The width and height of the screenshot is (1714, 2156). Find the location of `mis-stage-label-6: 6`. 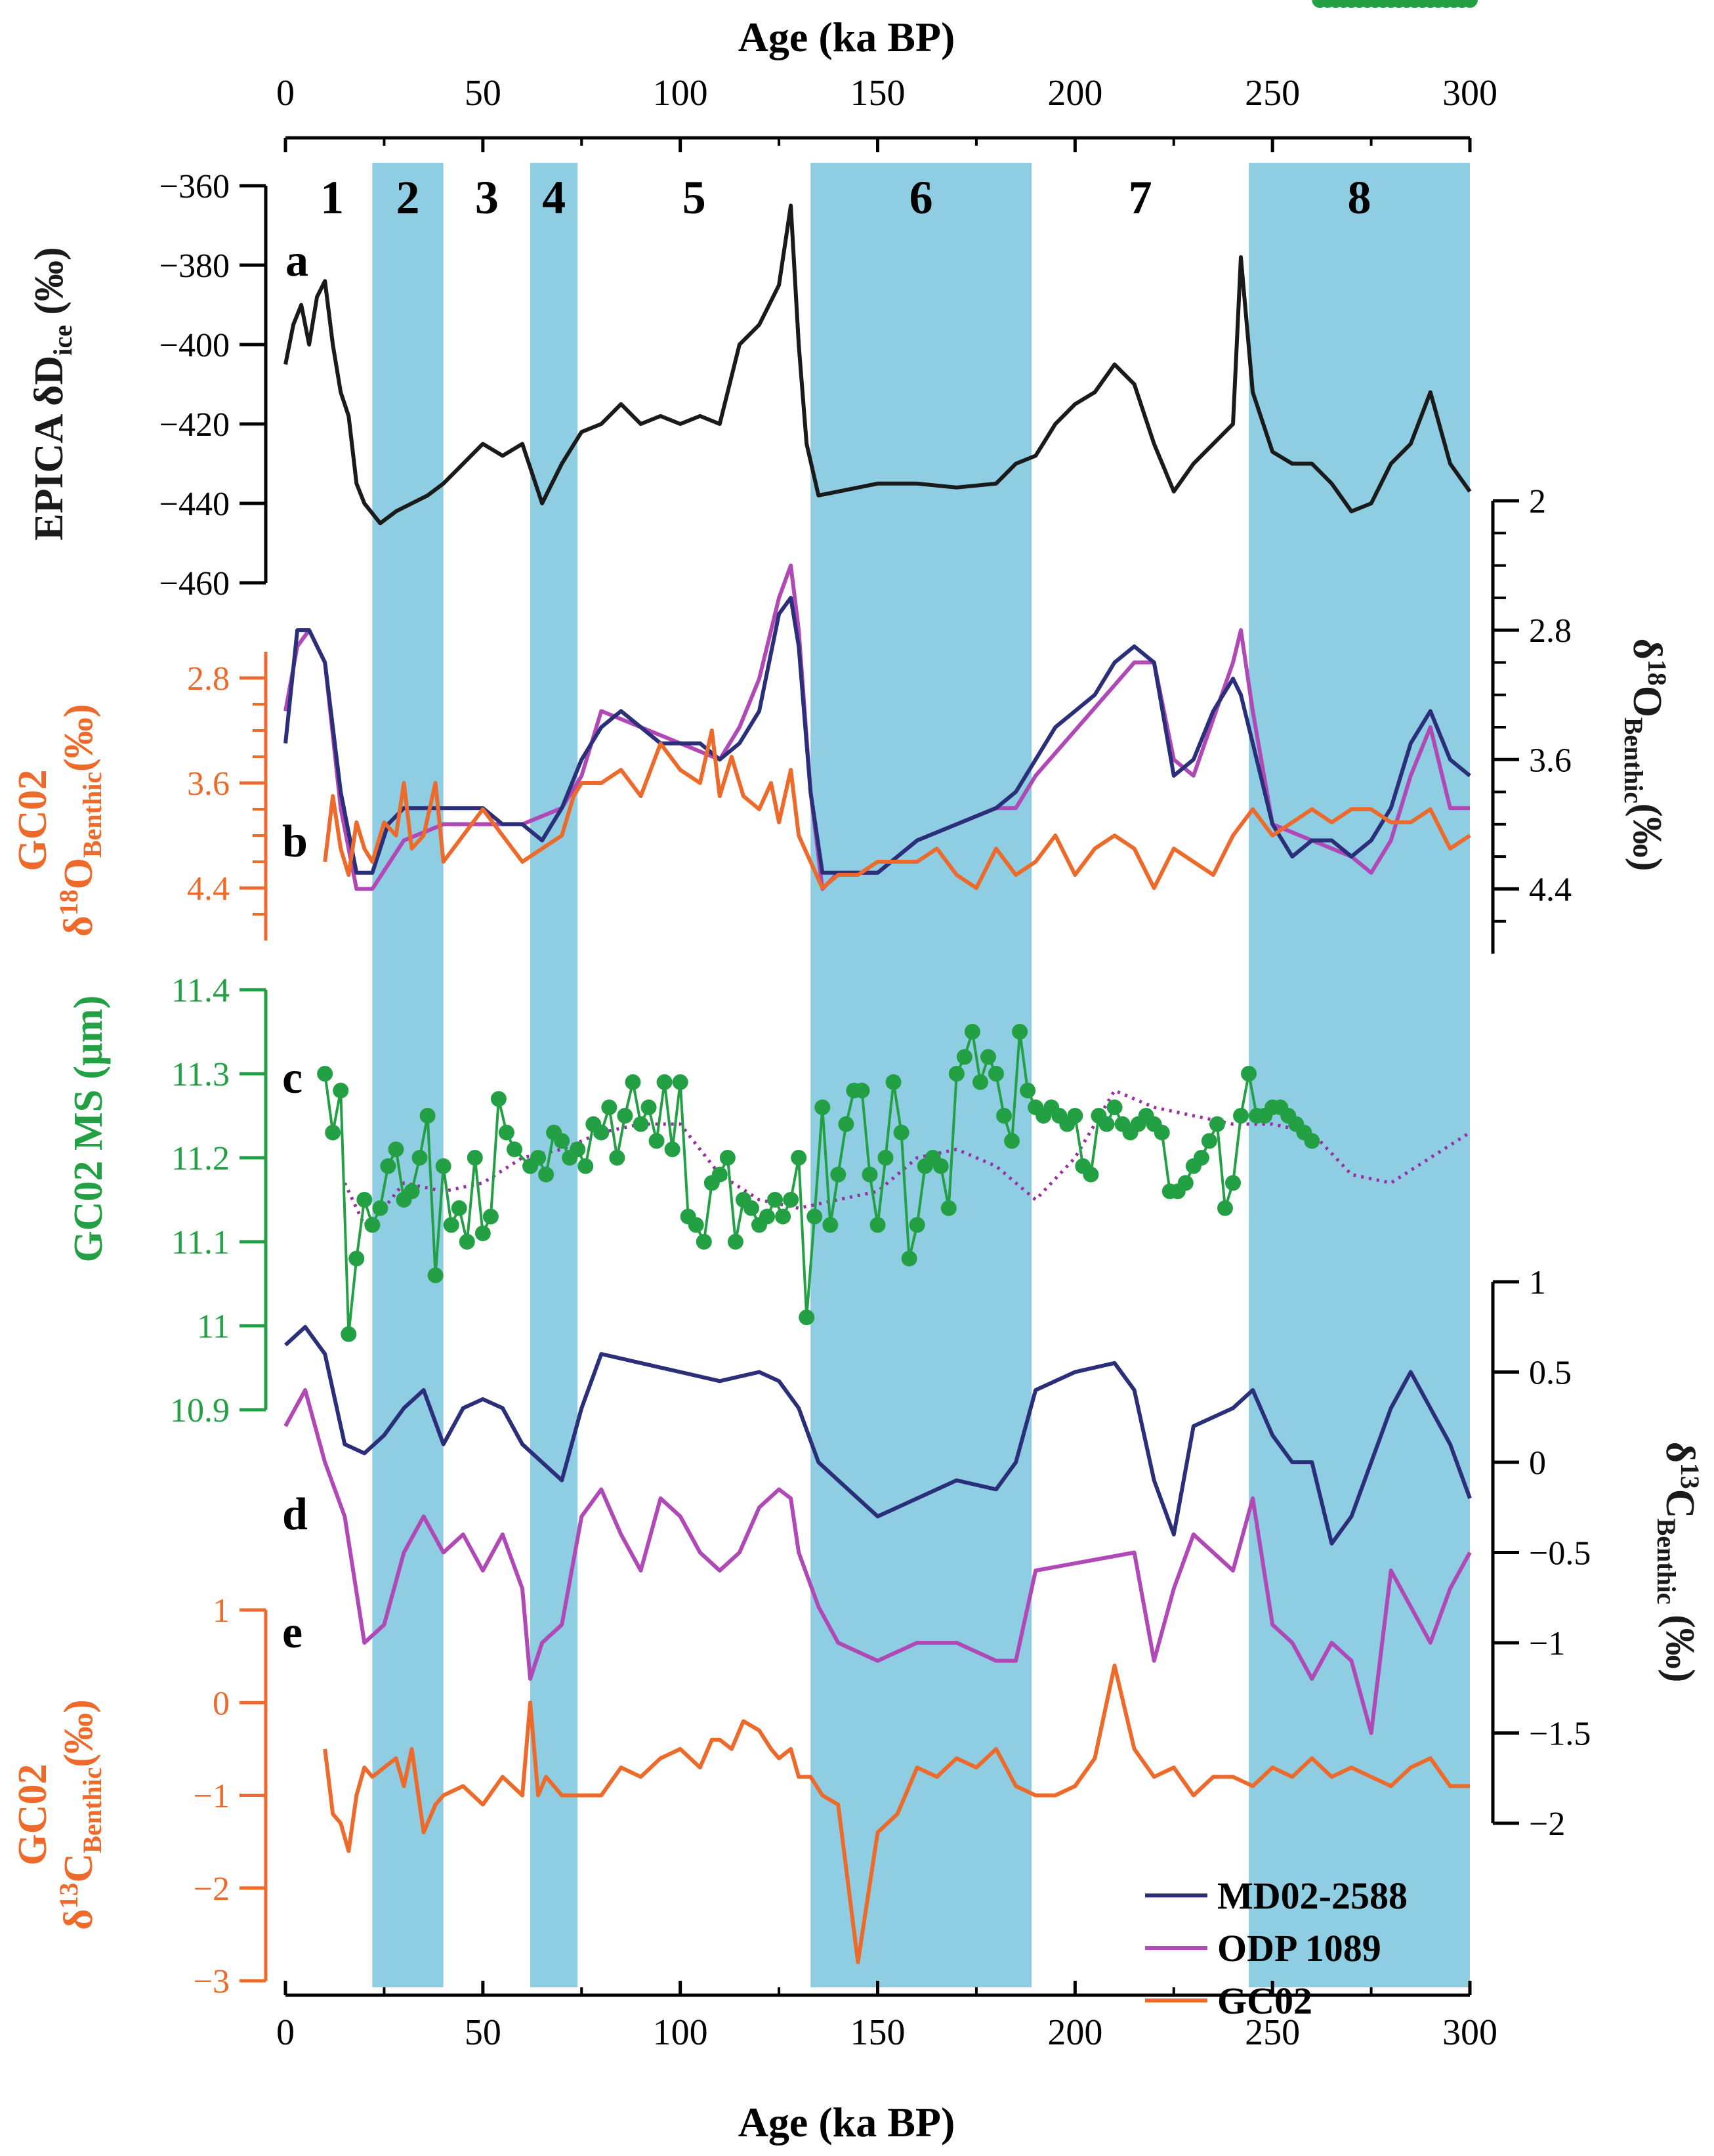

mis-stage-label-6: 6 is located at coordinates (921, 197).